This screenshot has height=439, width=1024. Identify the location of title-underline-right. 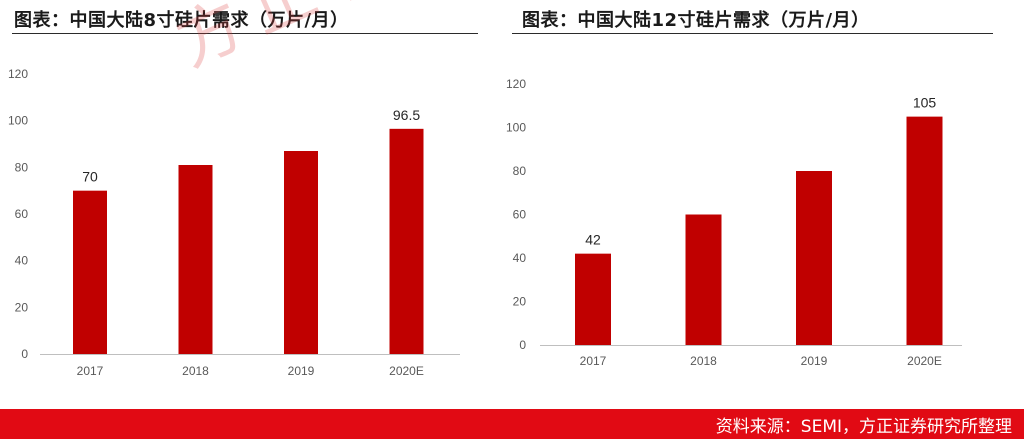
(752, 33).